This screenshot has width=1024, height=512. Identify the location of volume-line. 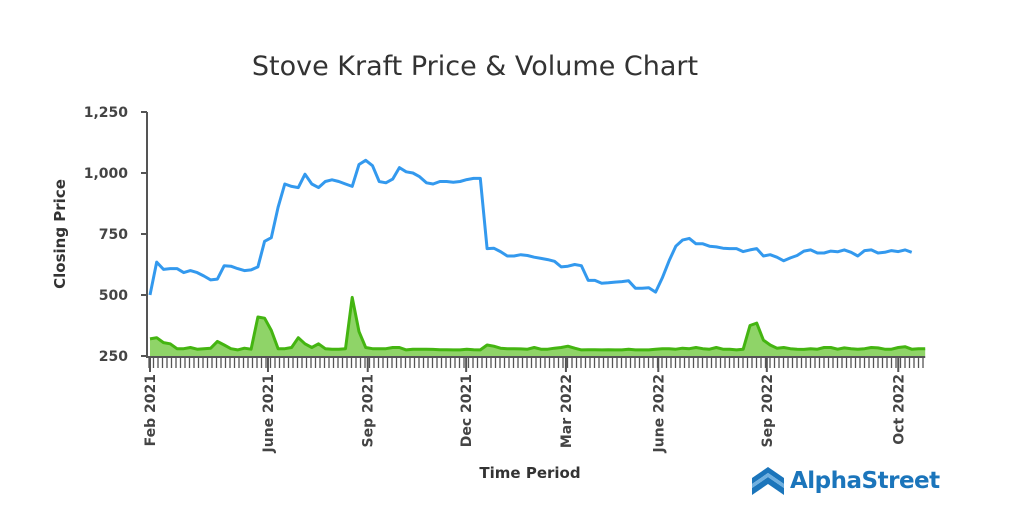
(537, 323).